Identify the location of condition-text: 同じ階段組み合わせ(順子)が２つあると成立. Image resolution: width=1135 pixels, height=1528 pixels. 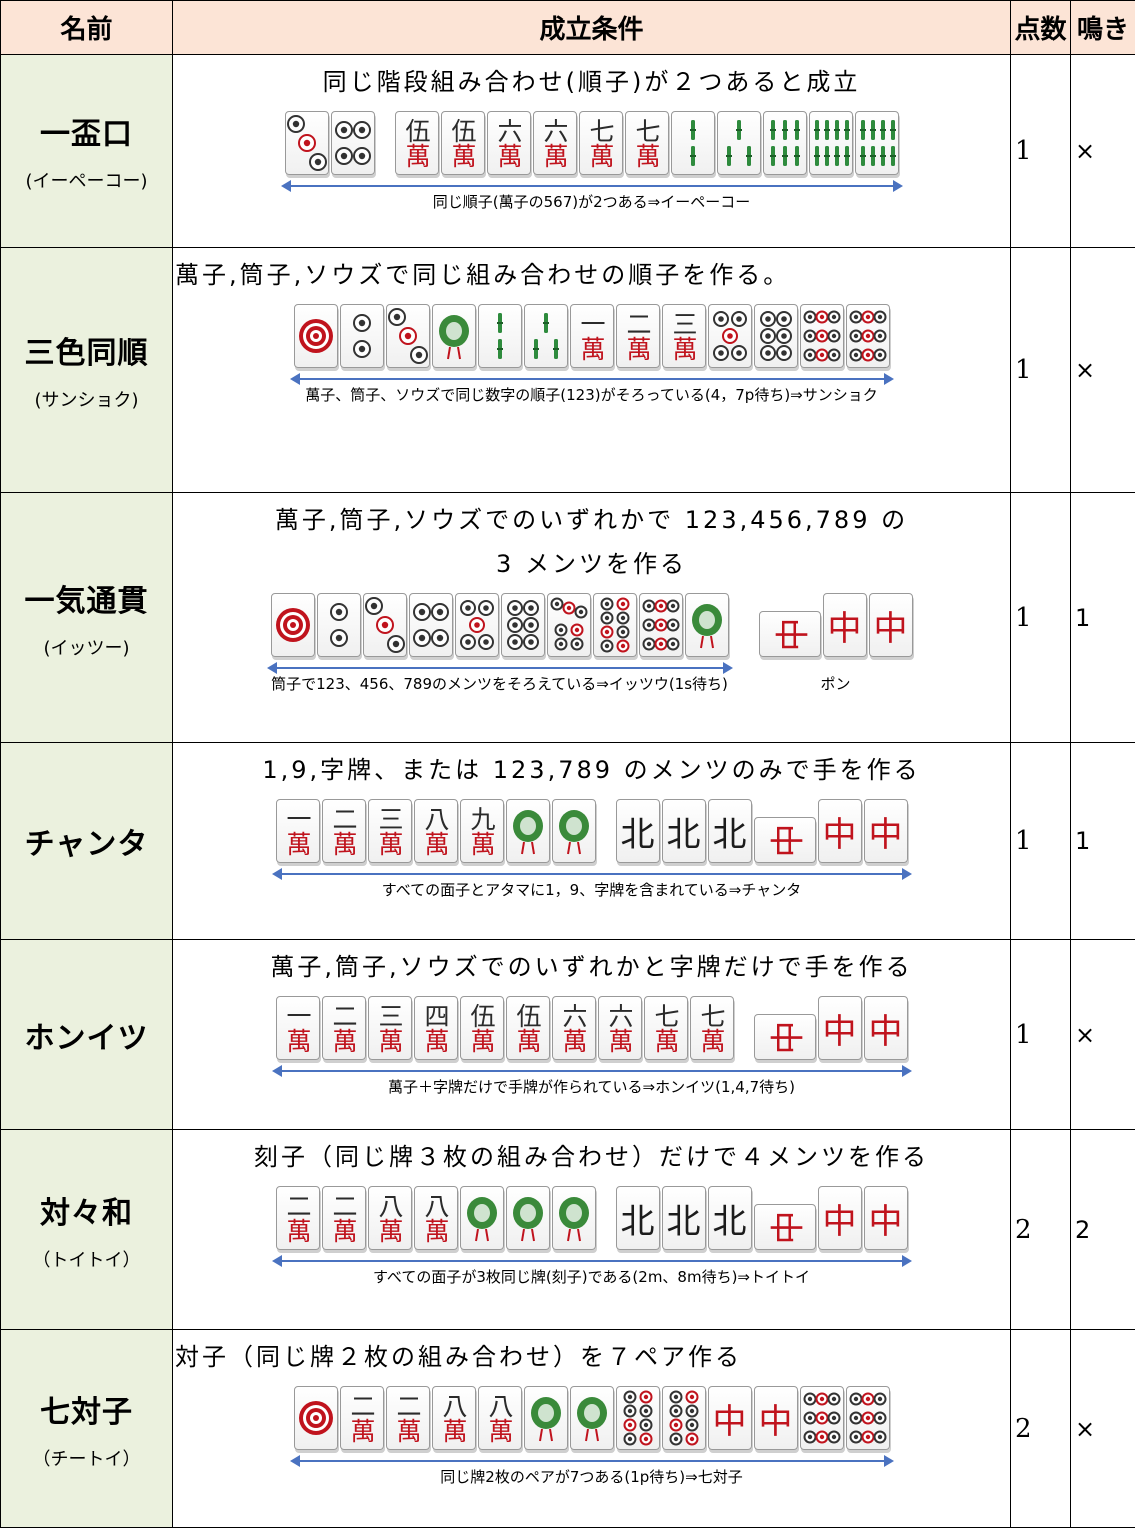
(591, 82).